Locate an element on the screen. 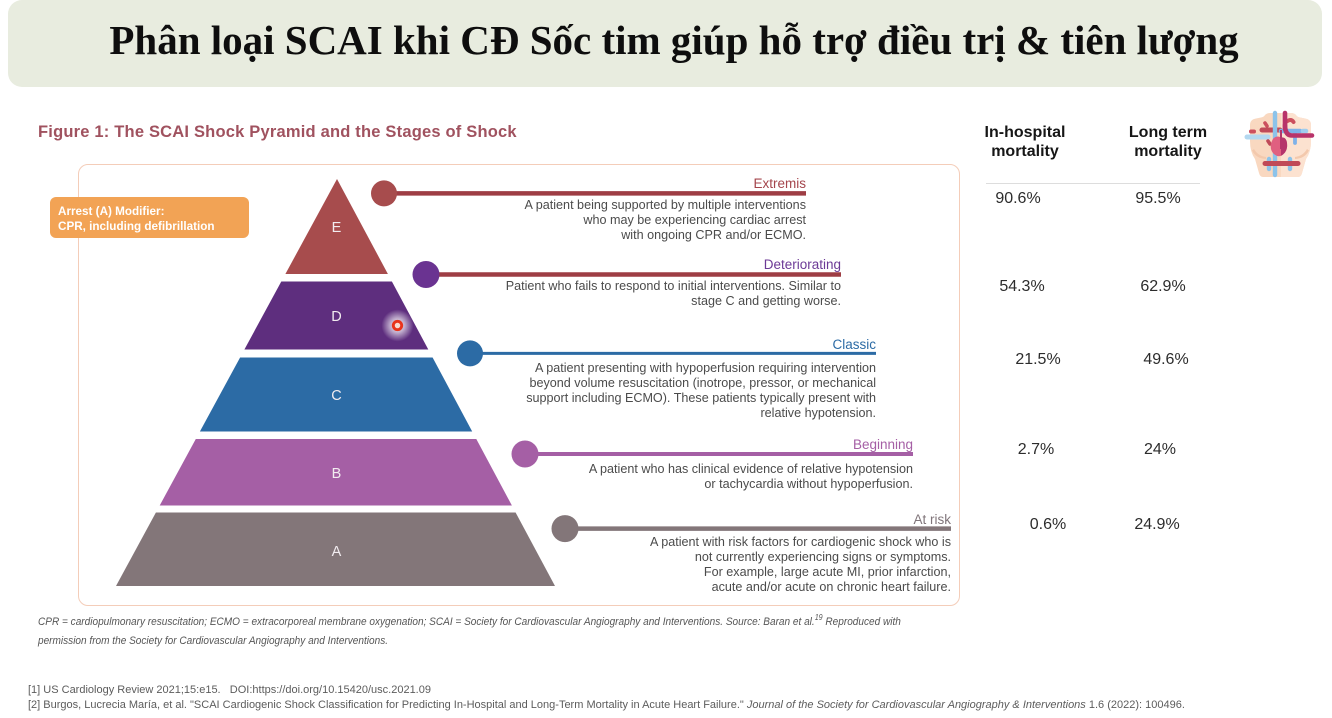 The image size is (1332, 718). svg-text: D is located at coordinates (336, 317).